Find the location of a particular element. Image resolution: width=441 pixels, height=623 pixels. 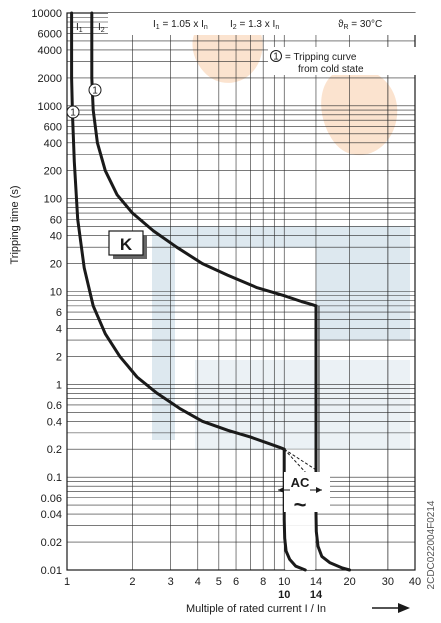

document-id: 2CDC022004F0214 is located at coordinates (431, 544).